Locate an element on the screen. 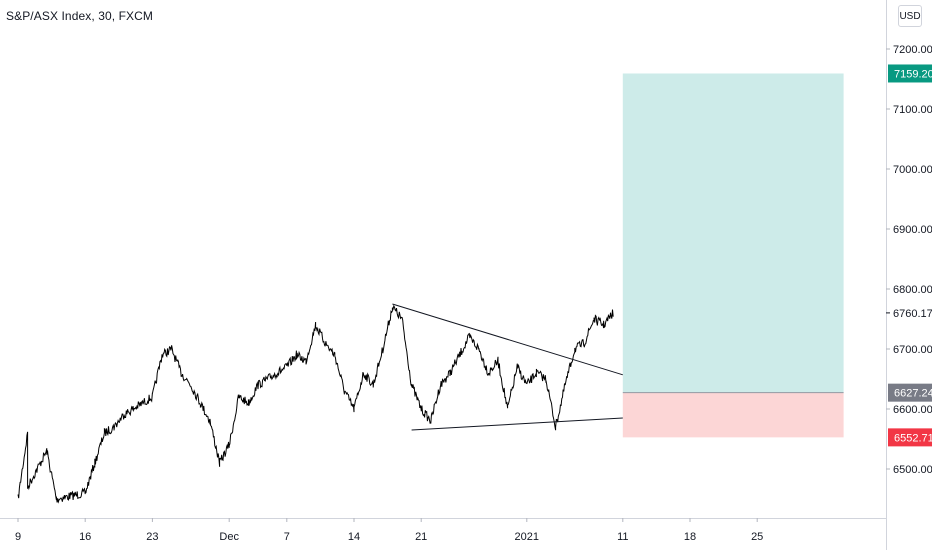 The width and height of the screenshot is (932, 550). x-tick-label: 11 is located at coordinates (622, 537).